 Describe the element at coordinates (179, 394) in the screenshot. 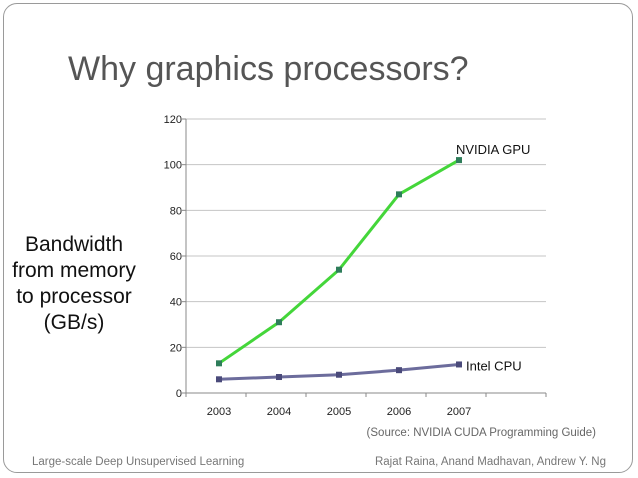

I see `y-tick-label: 0` at that location.